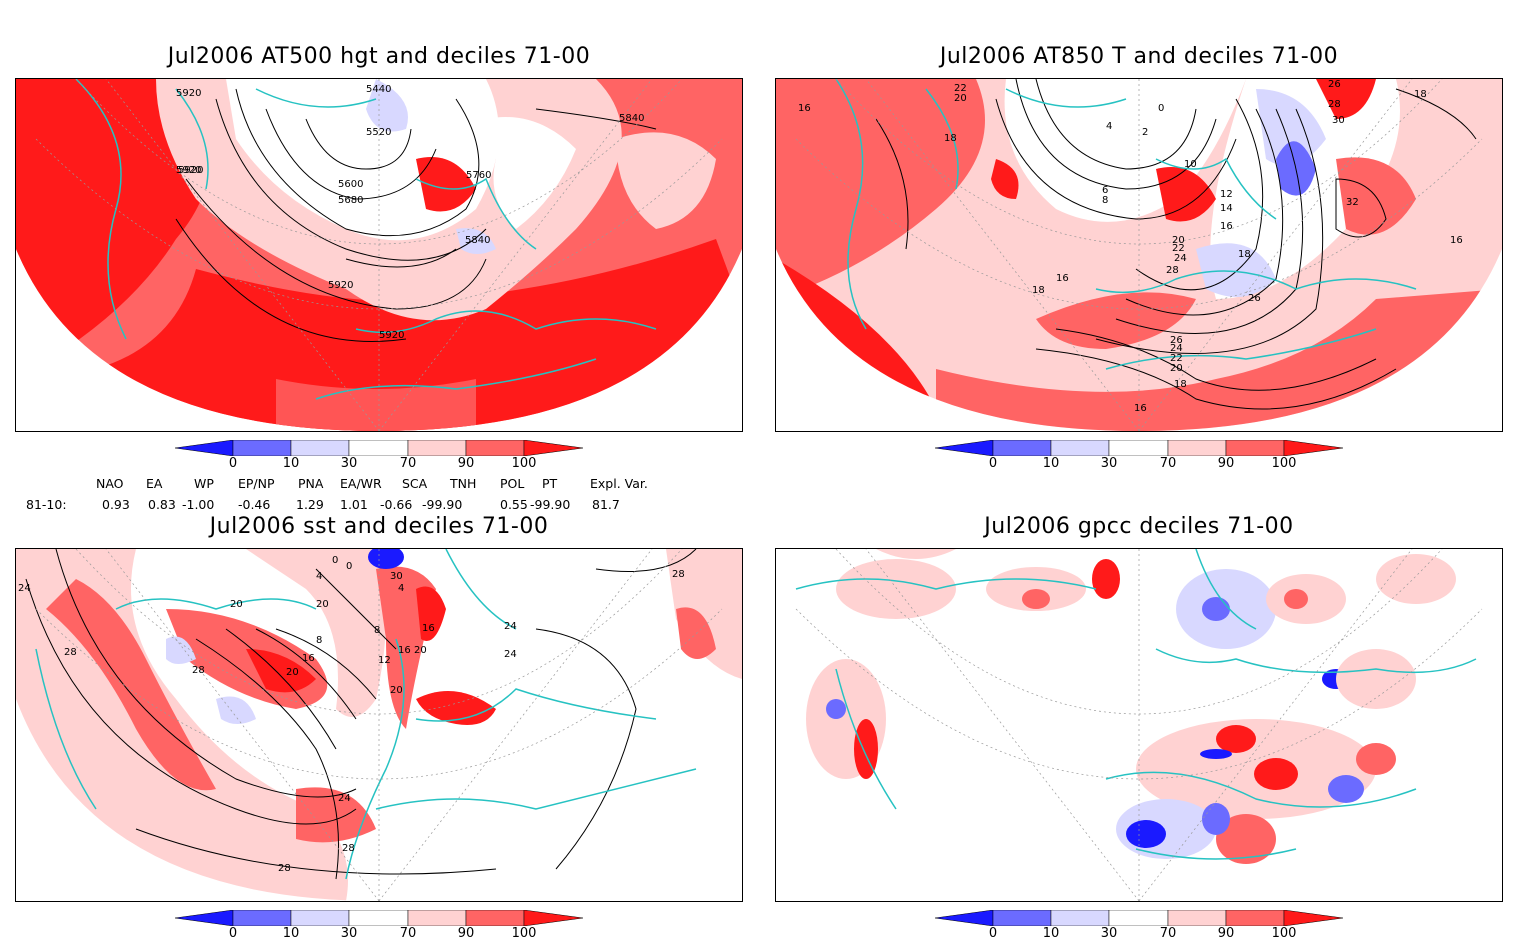 The image size is (1520, 946). Describe the element at coordinates (1136, 704) in the screenshot. I see `coastlines-p4` at that location.